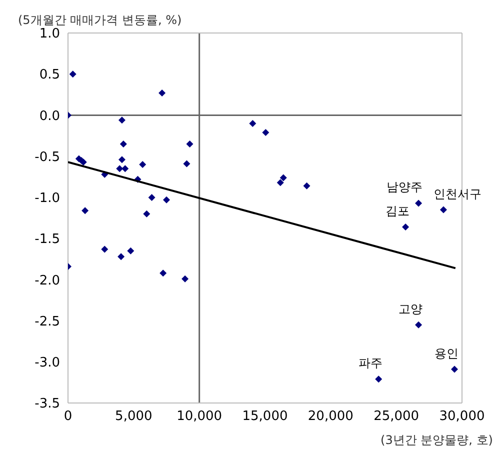  What do you see at coordinates (100, 20) in the screenshot?
I see `y-axis-title: (5개월간 매매가격 변동률, %)` at bounding box center [100, 20].